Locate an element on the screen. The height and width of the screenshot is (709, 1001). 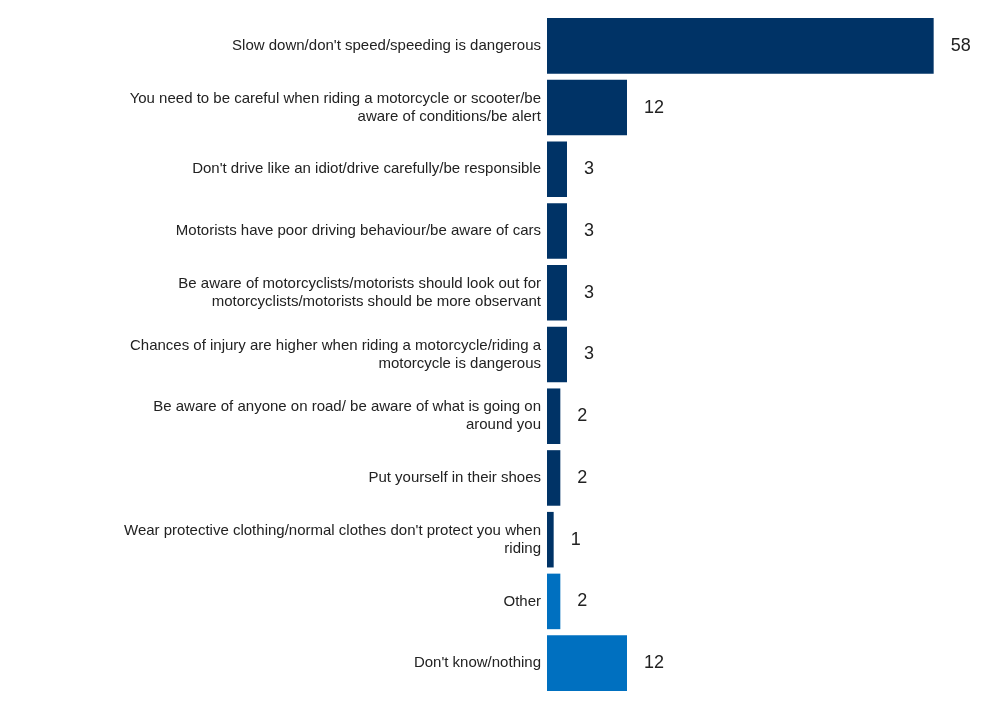
y-tick-label: Don't know/nothing is located at coordinates (477, 662).